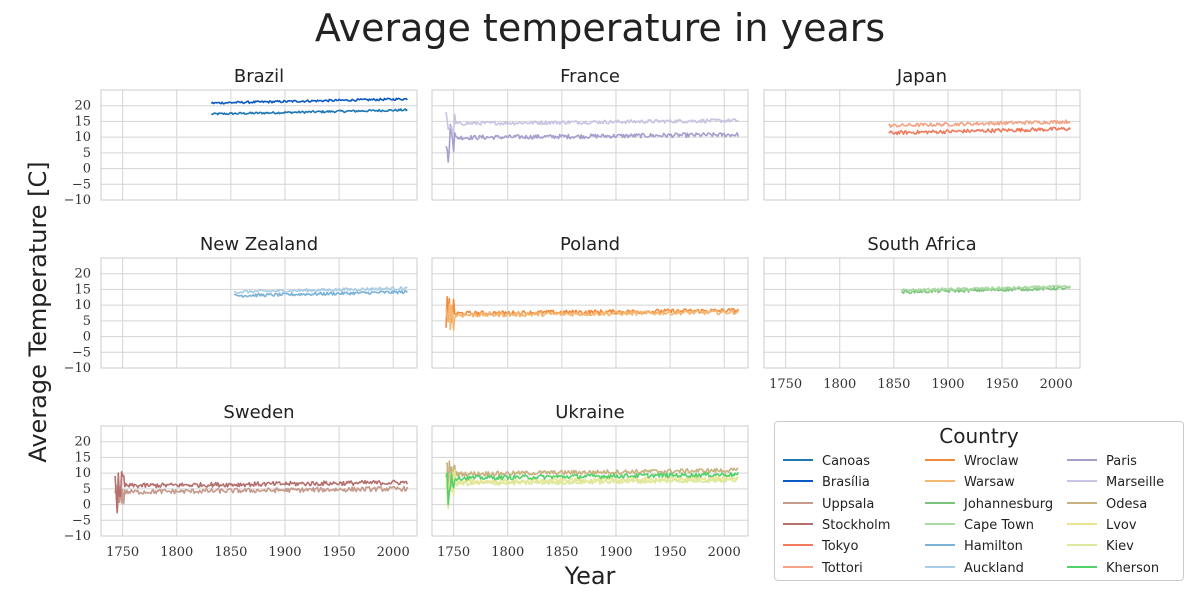 This screenshot has width=1200, height=600. Describe the element at coordinates (848, 504) in the screenshot. I see `legend-label: Uppsala` at that location.